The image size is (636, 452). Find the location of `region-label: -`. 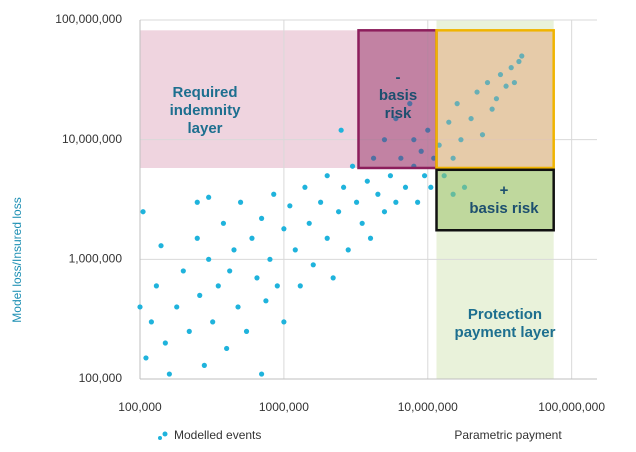

region-label: - is located at coordinates (398, 77).